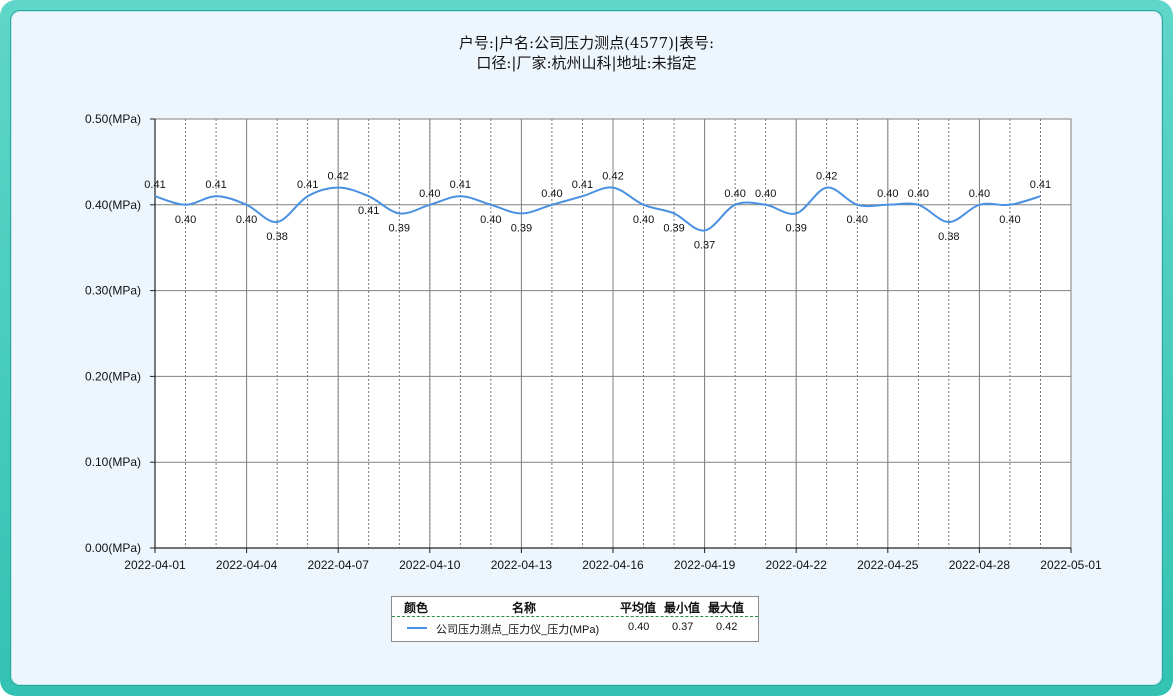 This screenshot has height=696, width=1173. Describe the element at coordinates (113, 548) in the screenshot. I see `y-tick-label: 0.00(MPa)` at that location.